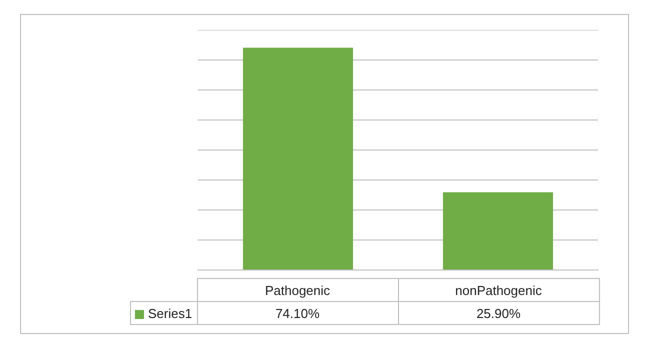  Describe the element at coordinates (498, 313) in the screenshot. I see `data-label: 25.90%` at that location.